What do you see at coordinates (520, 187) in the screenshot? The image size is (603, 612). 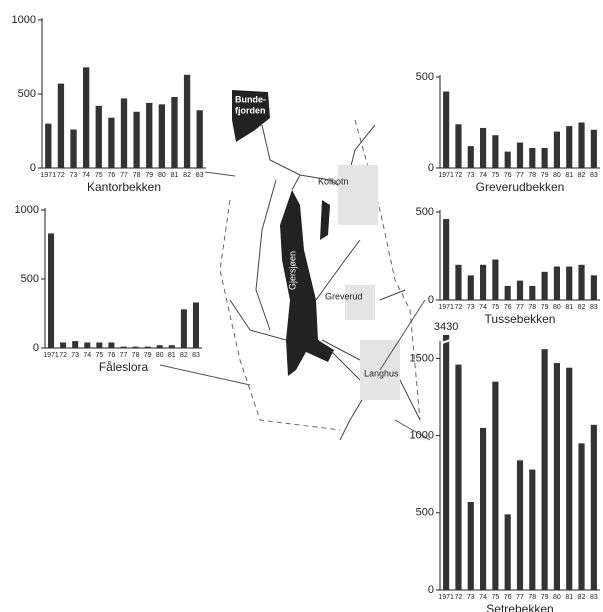 I see `chart-title: Greverudbekken` at bounding box center [520, 187].